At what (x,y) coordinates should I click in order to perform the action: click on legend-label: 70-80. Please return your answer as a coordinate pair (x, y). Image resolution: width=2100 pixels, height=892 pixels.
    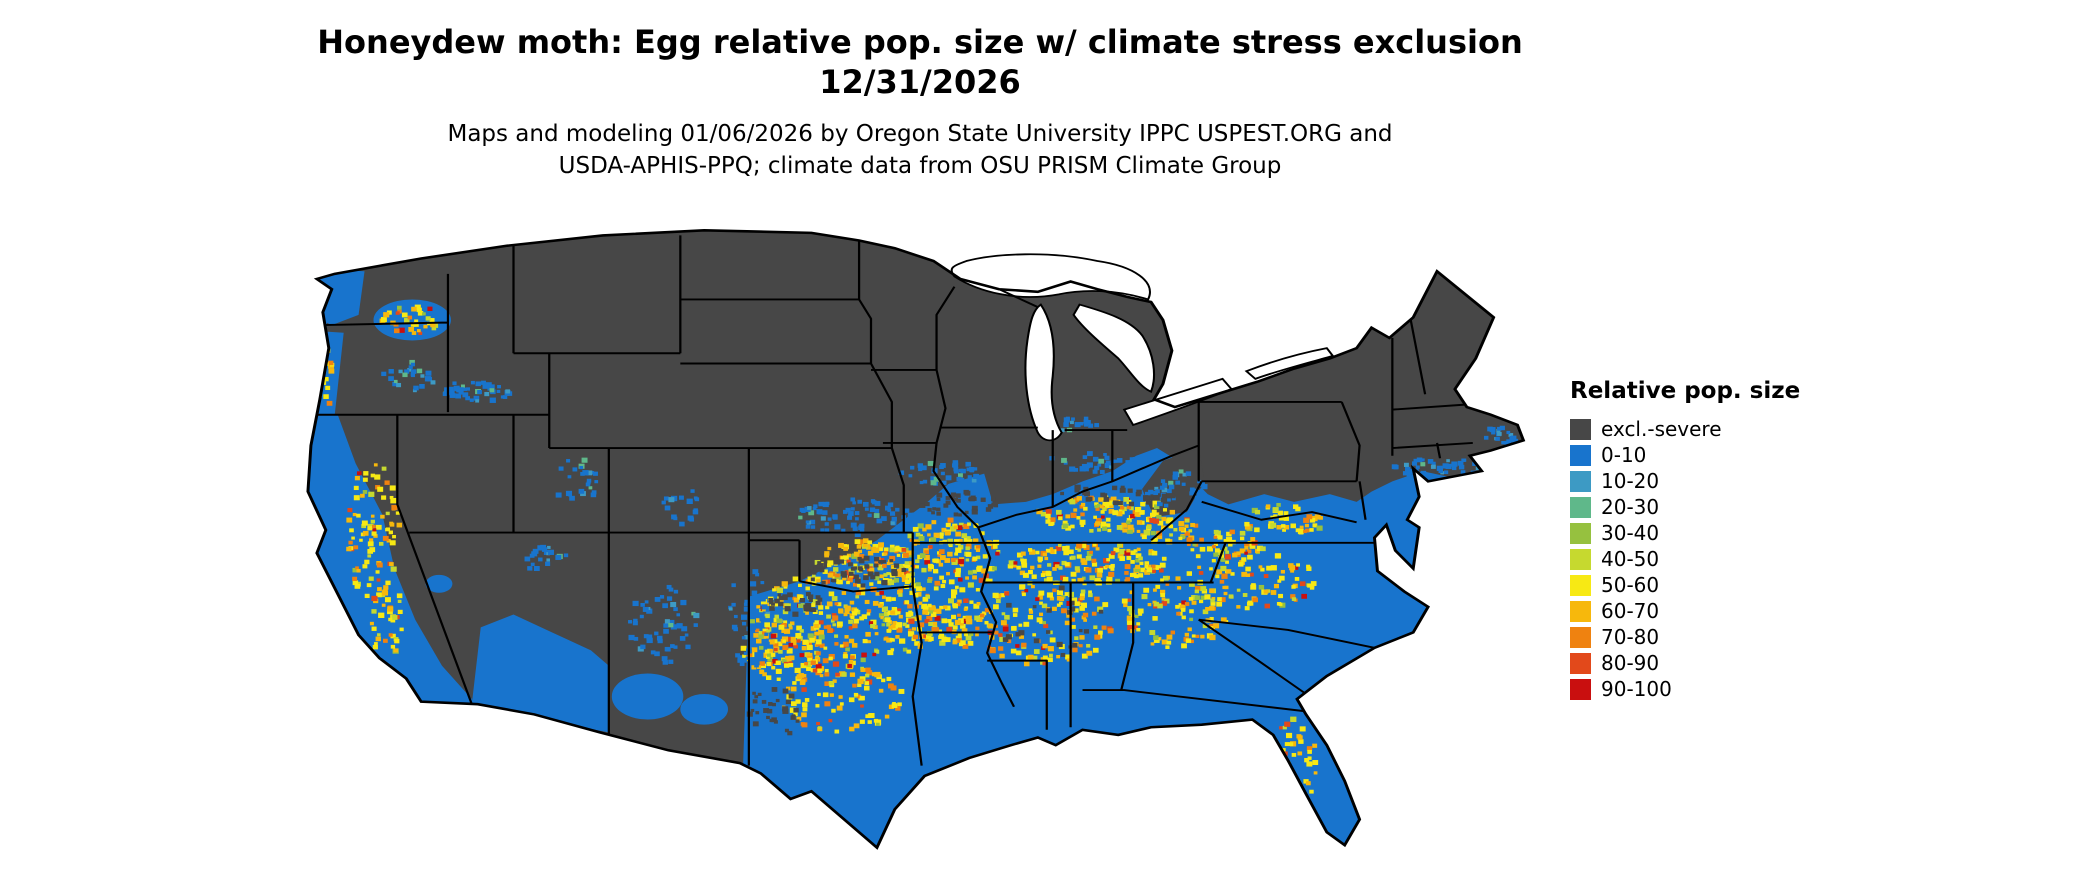
    Looking at the image, I should click on (1630, 637).